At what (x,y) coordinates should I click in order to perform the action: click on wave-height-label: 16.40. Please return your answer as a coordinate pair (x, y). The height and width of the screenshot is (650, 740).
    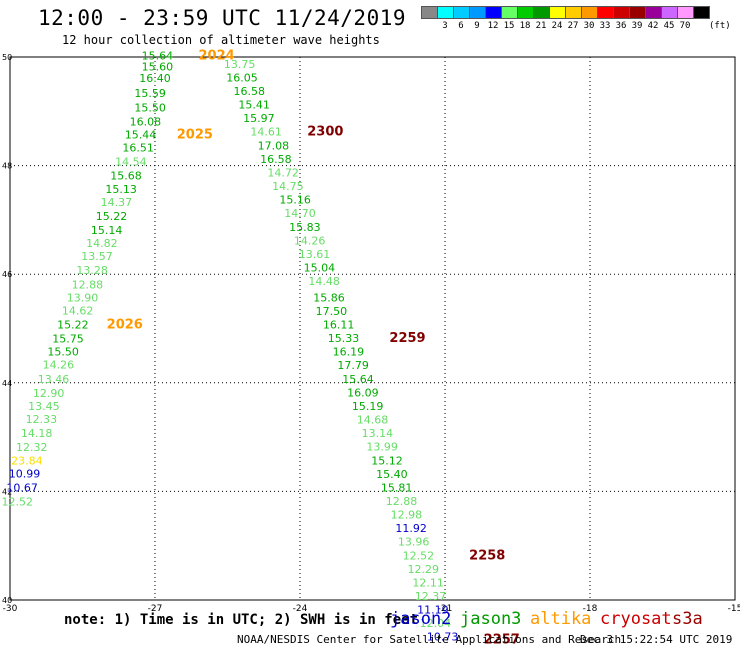
    Looking at the image, I should click on (155, 78).